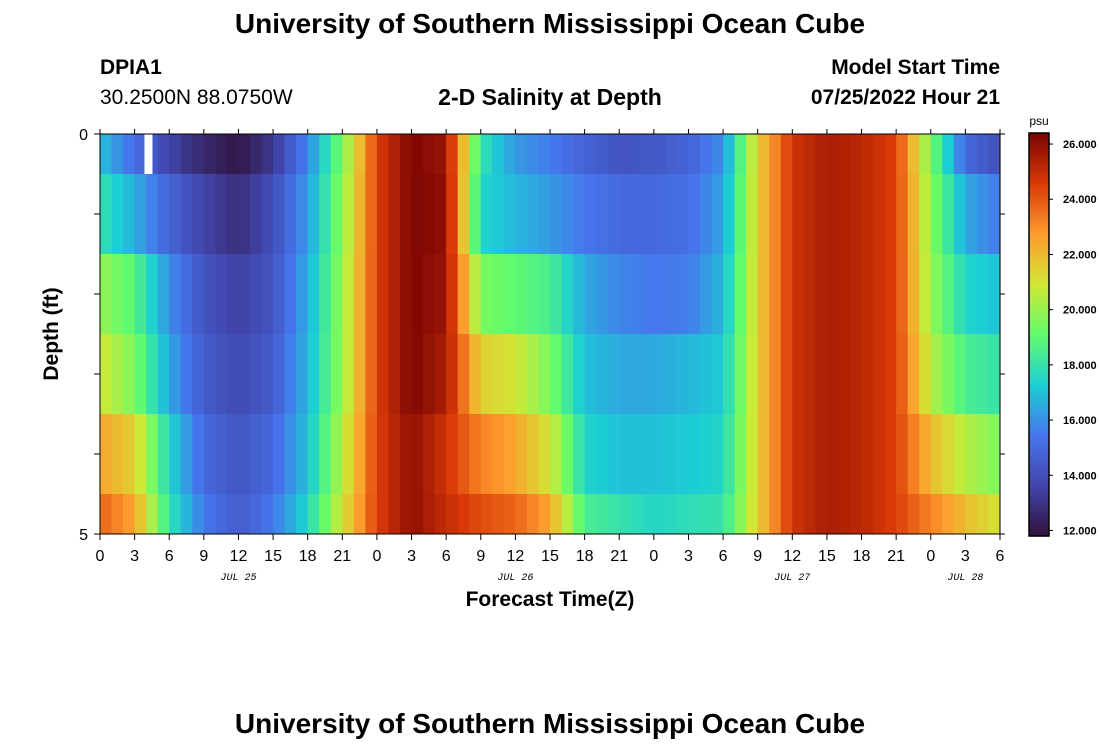 The height and width of the screenshot is (750, 1100). Describe the element at coordinates (83, 535) in the screenshot. I see `y-tick-label: 5` at that location.